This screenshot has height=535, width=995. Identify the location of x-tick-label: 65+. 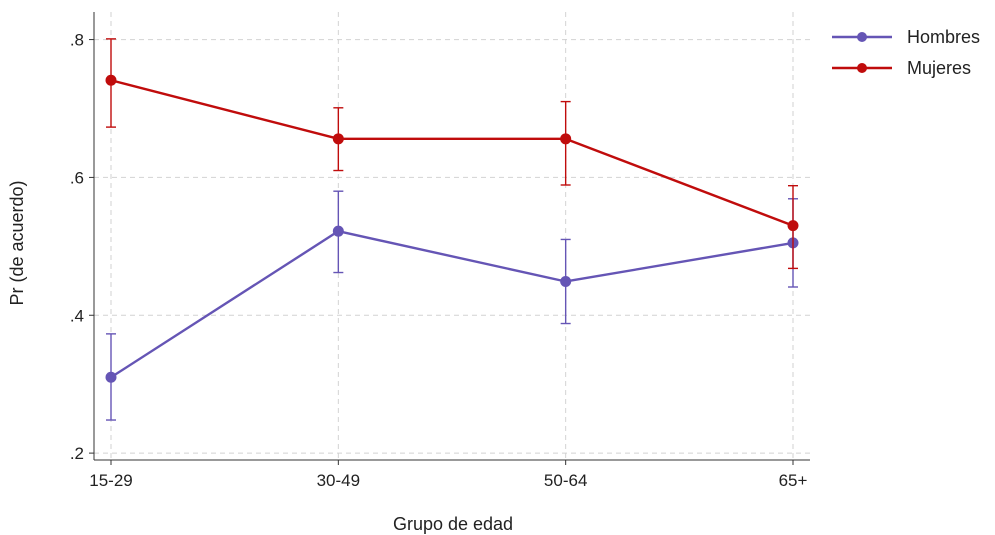
(793, 480).